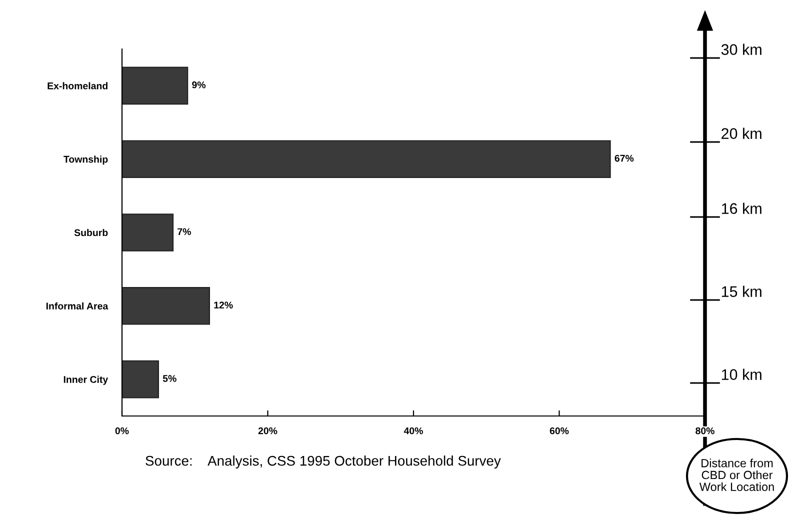 This screenshot has height=517, width=789. What do you see at coordinates (705, 430) in the screenshot?
I see `x-tick-label: 80%` at bounding box center [705, 430].